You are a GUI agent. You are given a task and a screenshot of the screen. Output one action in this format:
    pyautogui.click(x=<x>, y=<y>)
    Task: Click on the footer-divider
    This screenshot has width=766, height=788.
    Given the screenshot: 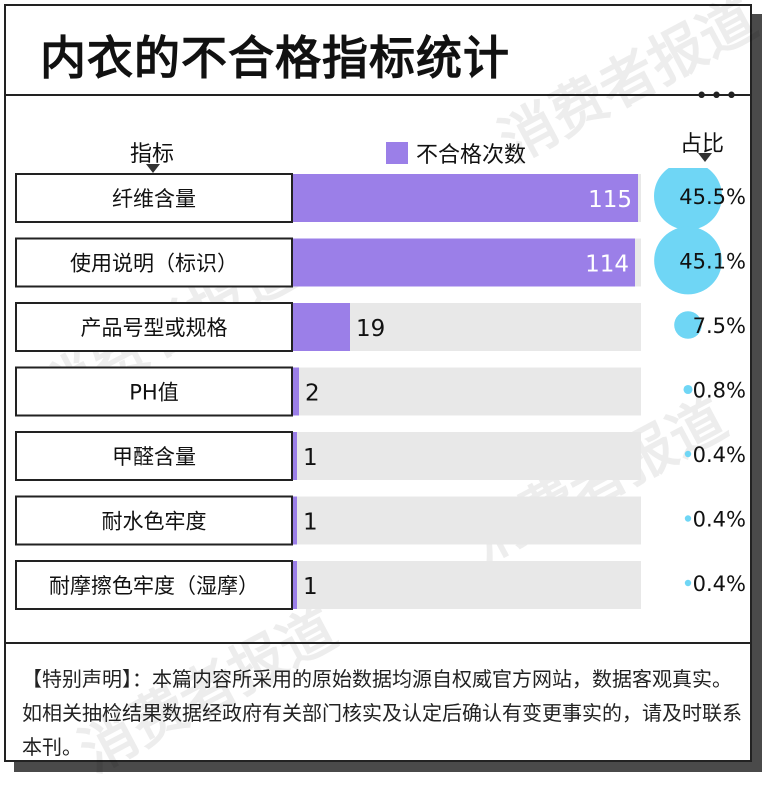 What is the action you would take?
    pyautogui.click(x=378, y=643)
    